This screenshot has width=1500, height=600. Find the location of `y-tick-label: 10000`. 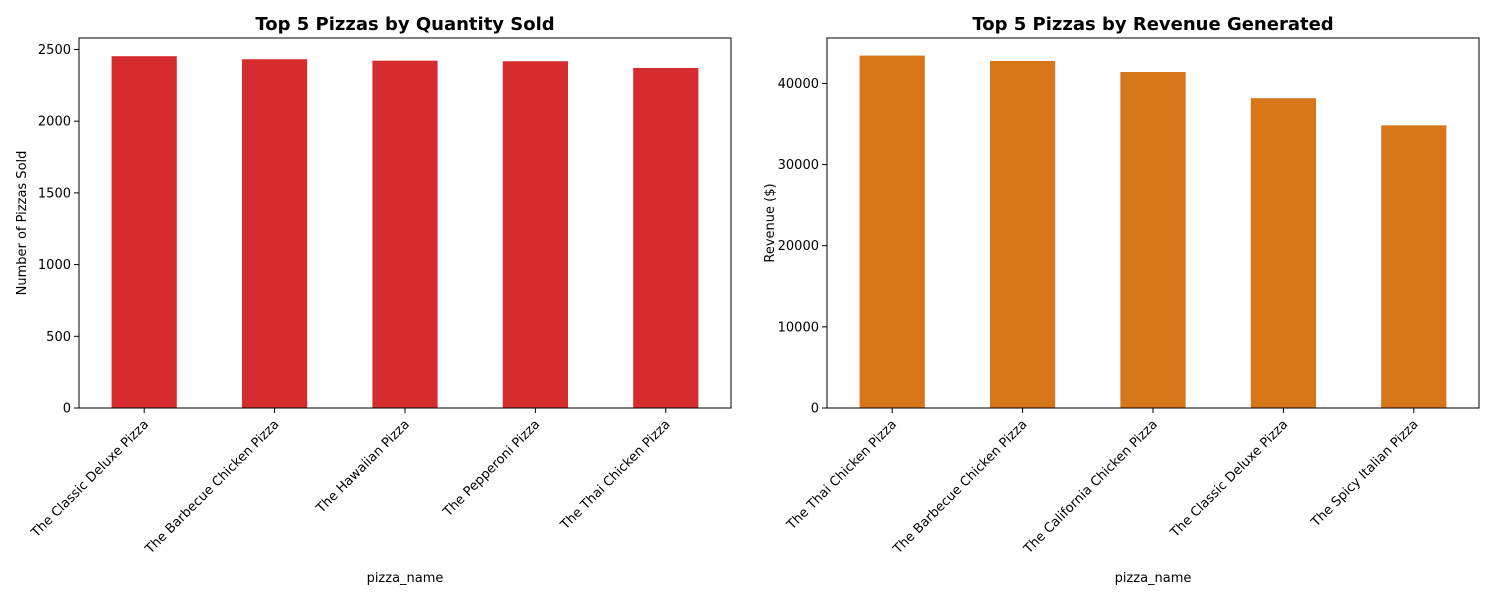

y-tick-label: 10000 is located at coordinates (798, 327).